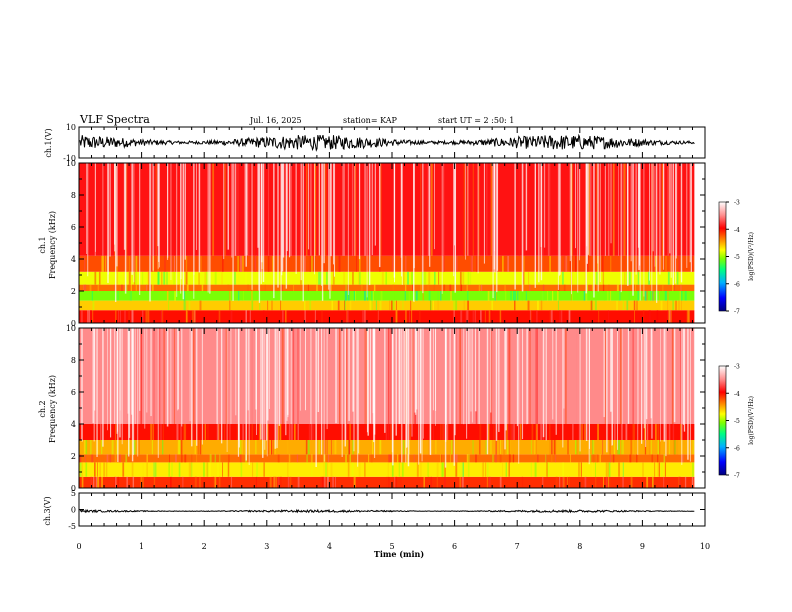 The height and width of the screenshot is (612, 792). I want to click on ch1-spectrogram-label: ch.1, so click(42, 244).